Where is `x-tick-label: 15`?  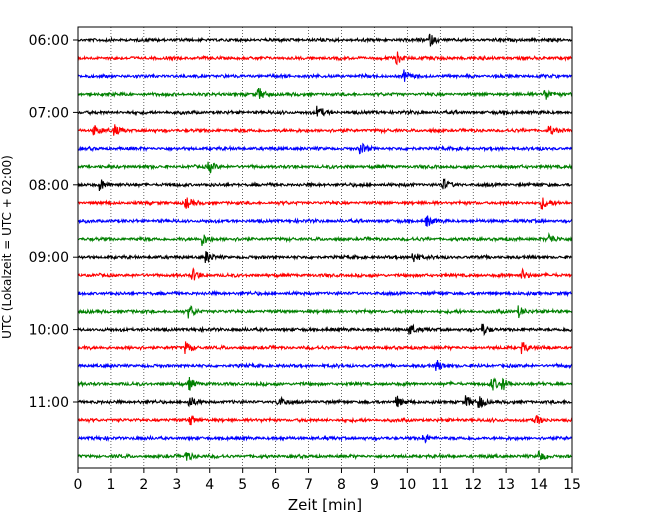 x-tick-label: 15 is located at coordinates (572, 485).